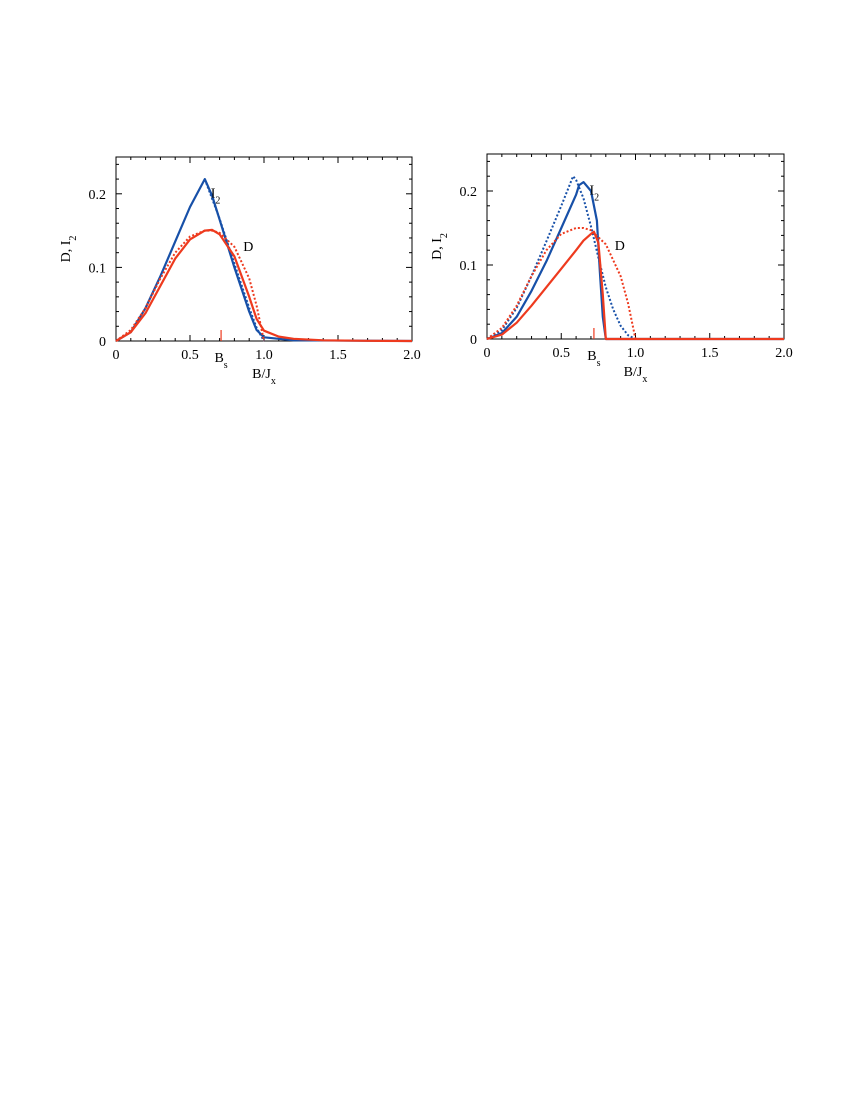 The width and height of the screenshot is (850, 1100). I want to click on panel-1: 0 0.5 1.0 1.5 2.0 0 0.1 0.2 B/Jx D, I2 Bs I2 D, so click(240, 271).